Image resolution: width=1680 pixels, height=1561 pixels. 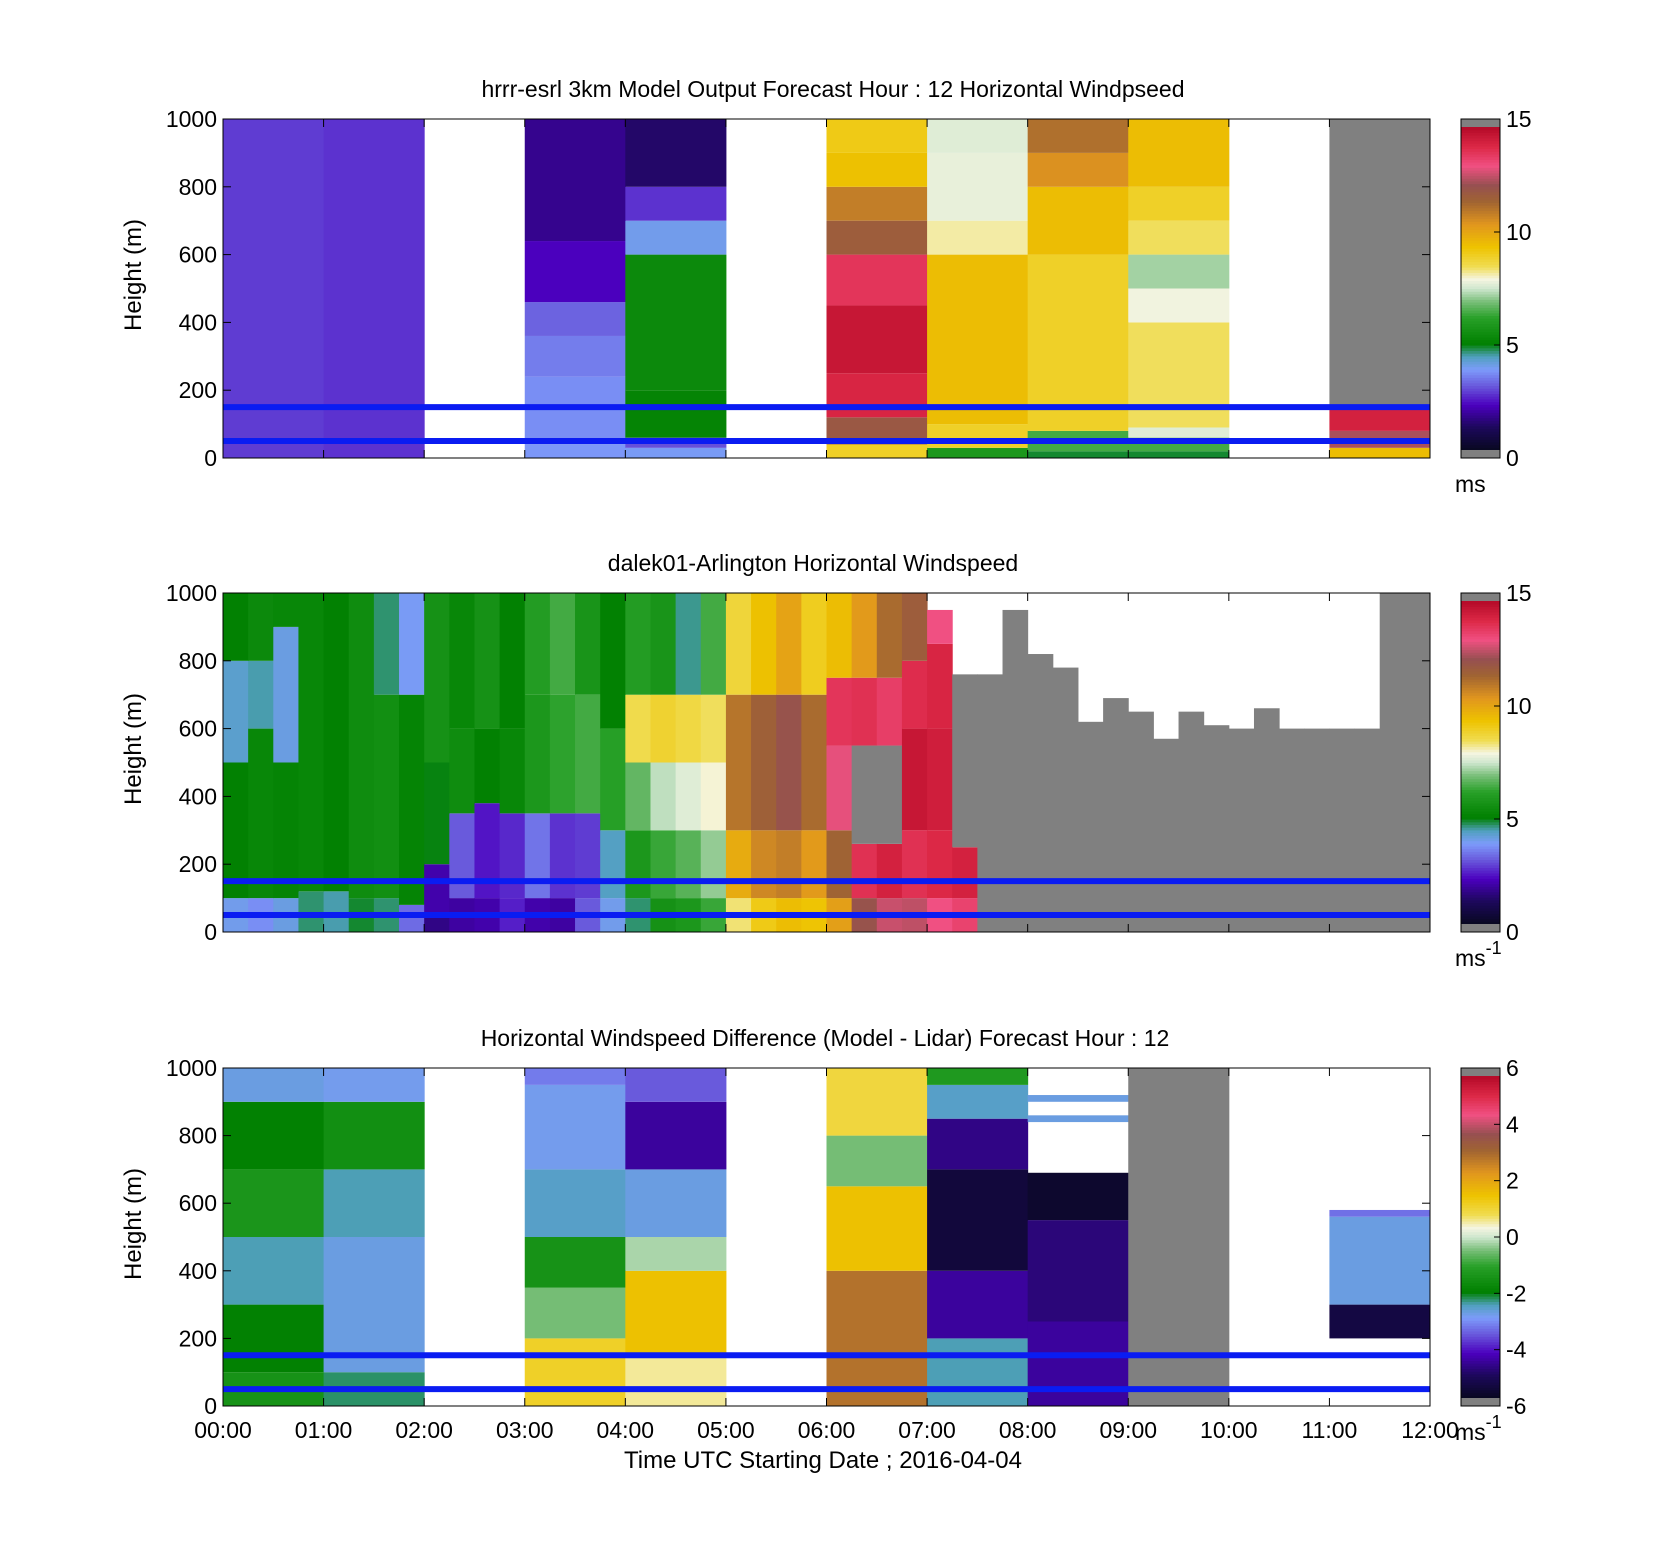 I want to click on y-tick-label: 800, so click(x=198, y=1136).